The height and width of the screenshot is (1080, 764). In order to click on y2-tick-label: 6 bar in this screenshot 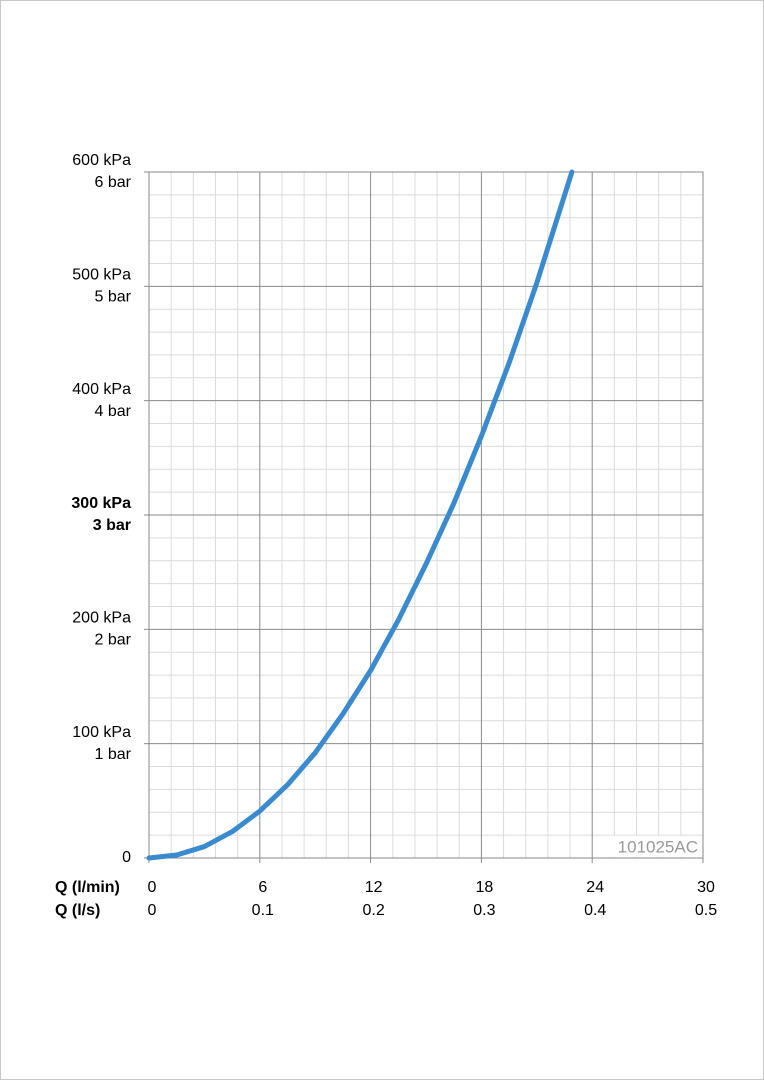, I will do `click(113, 182)`.